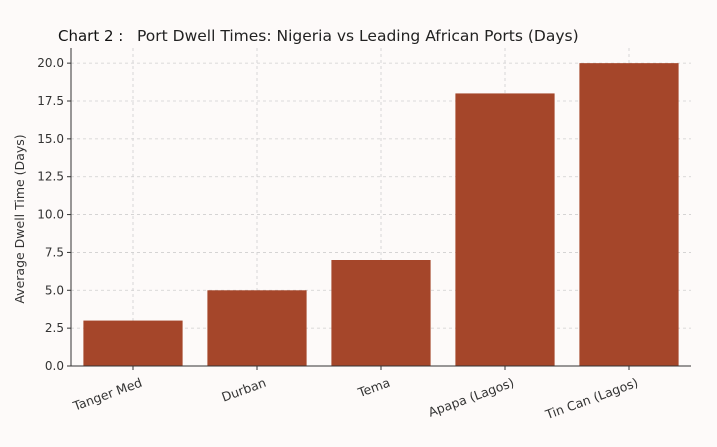 The image size is (717, 447). I want to click on y-tick-label: 10.0, so click(50, 215).